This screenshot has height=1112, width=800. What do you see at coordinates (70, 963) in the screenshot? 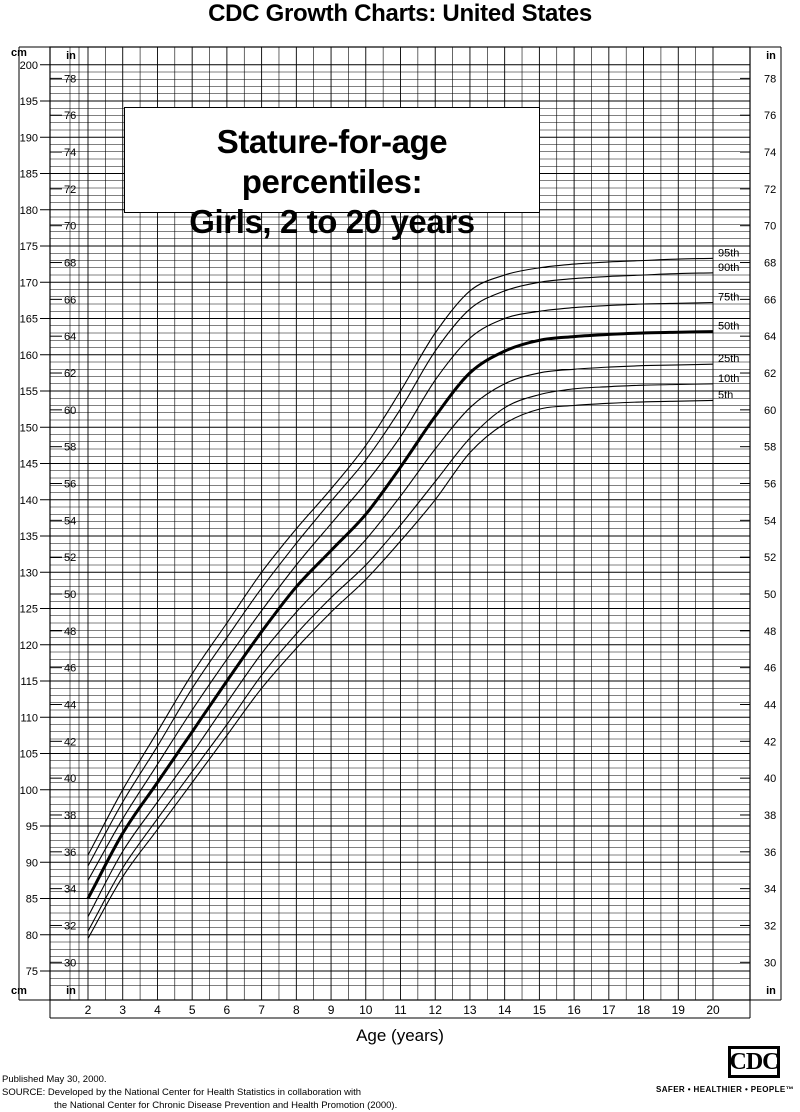
I see `in-tick-label-left: 30` at bounding box center [70, 963].